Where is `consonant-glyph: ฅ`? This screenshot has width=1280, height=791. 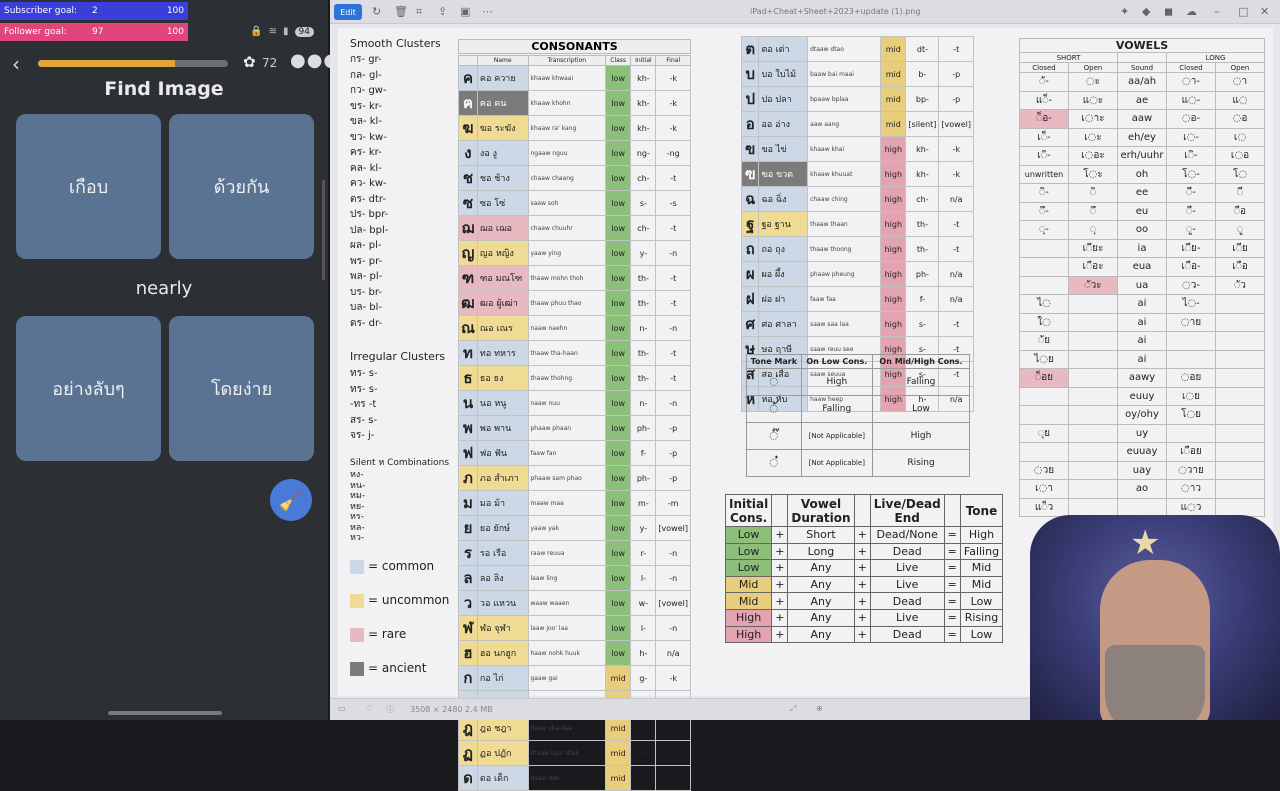
consonant-glyph: ฅ is located at coordinates (468, 103).